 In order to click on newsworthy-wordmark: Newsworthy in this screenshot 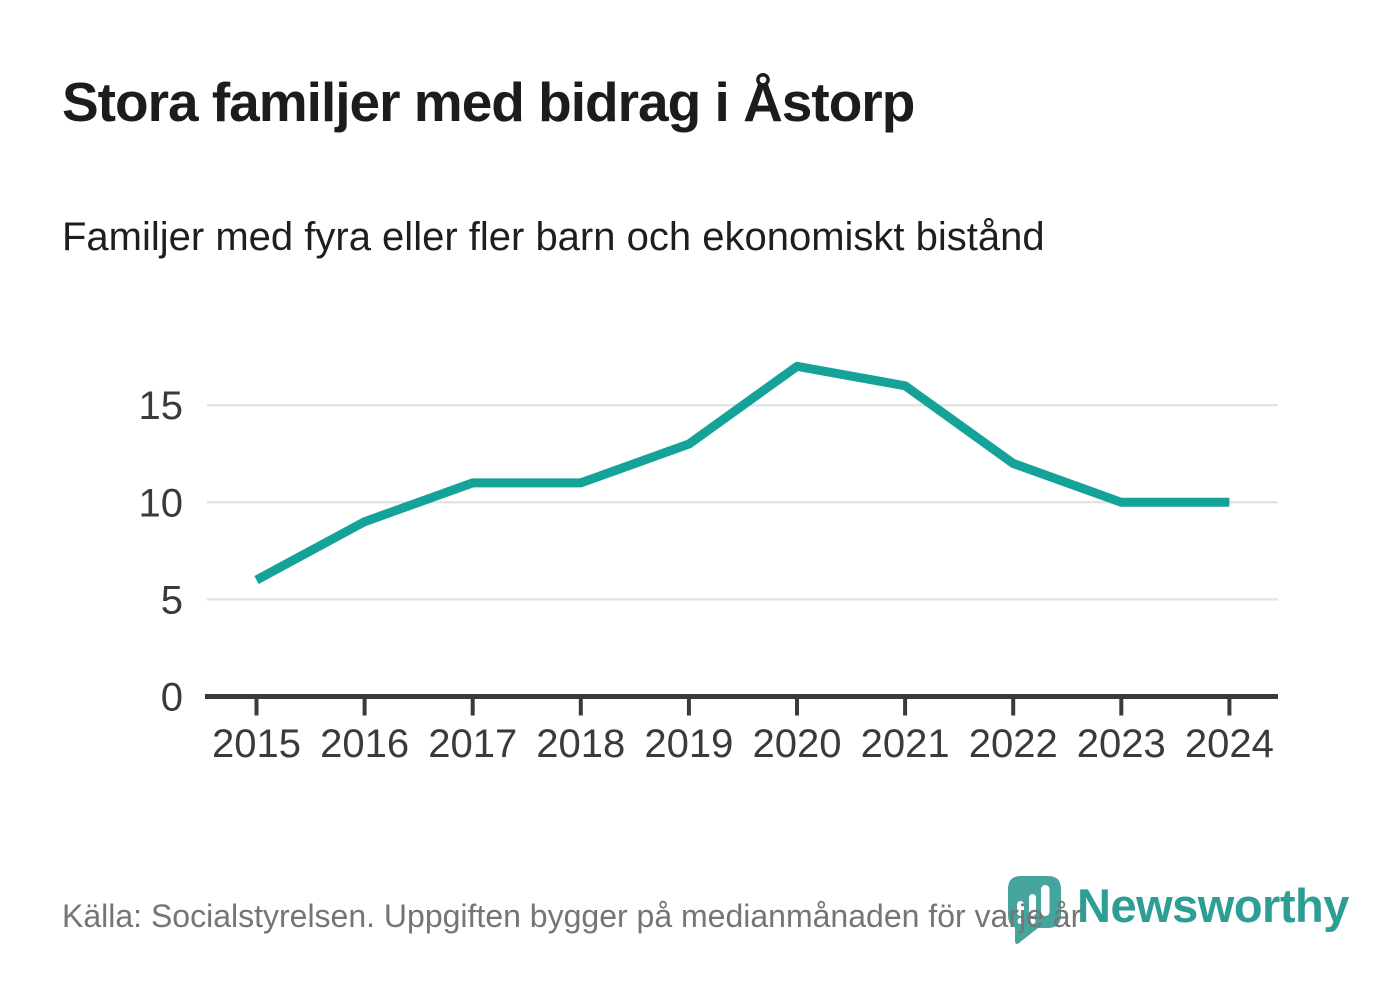, I will do `click(1213, 905)`.